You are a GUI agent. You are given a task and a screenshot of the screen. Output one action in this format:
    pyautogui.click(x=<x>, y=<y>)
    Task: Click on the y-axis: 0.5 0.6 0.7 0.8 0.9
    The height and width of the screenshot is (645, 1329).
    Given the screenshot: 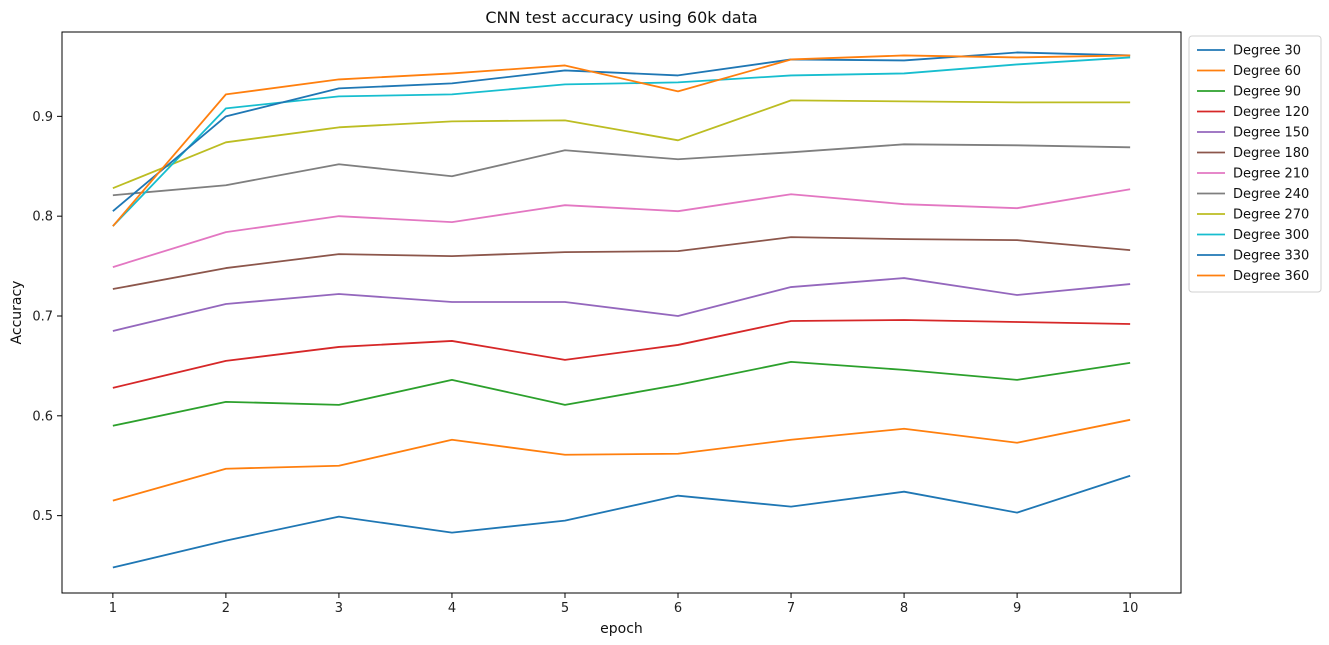 What is the action you would take?
    pyautogui.click(x=47, y=317)
    